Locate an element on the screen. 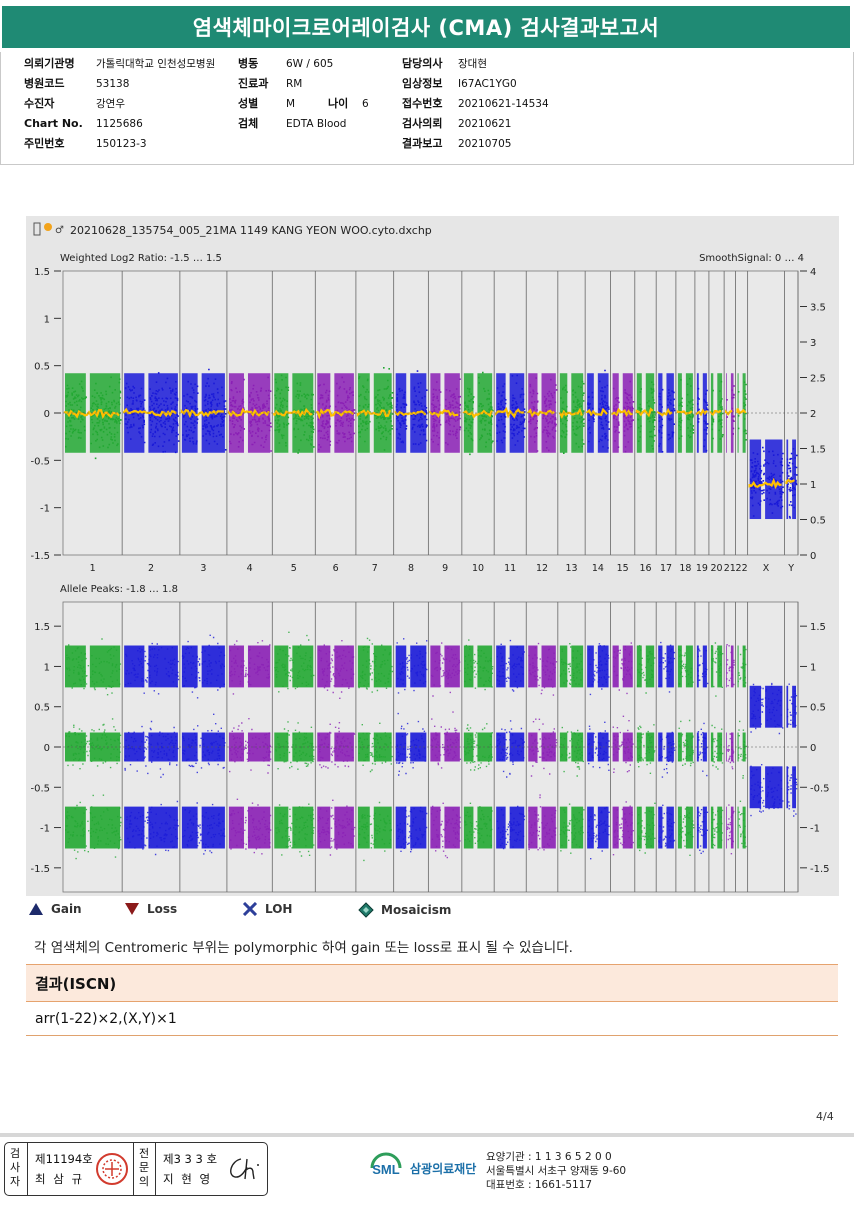 Image resolution: width=854 pixels, height=1206 pixels. right-tick-label: 1.5 is located at coordinates (818, 450).